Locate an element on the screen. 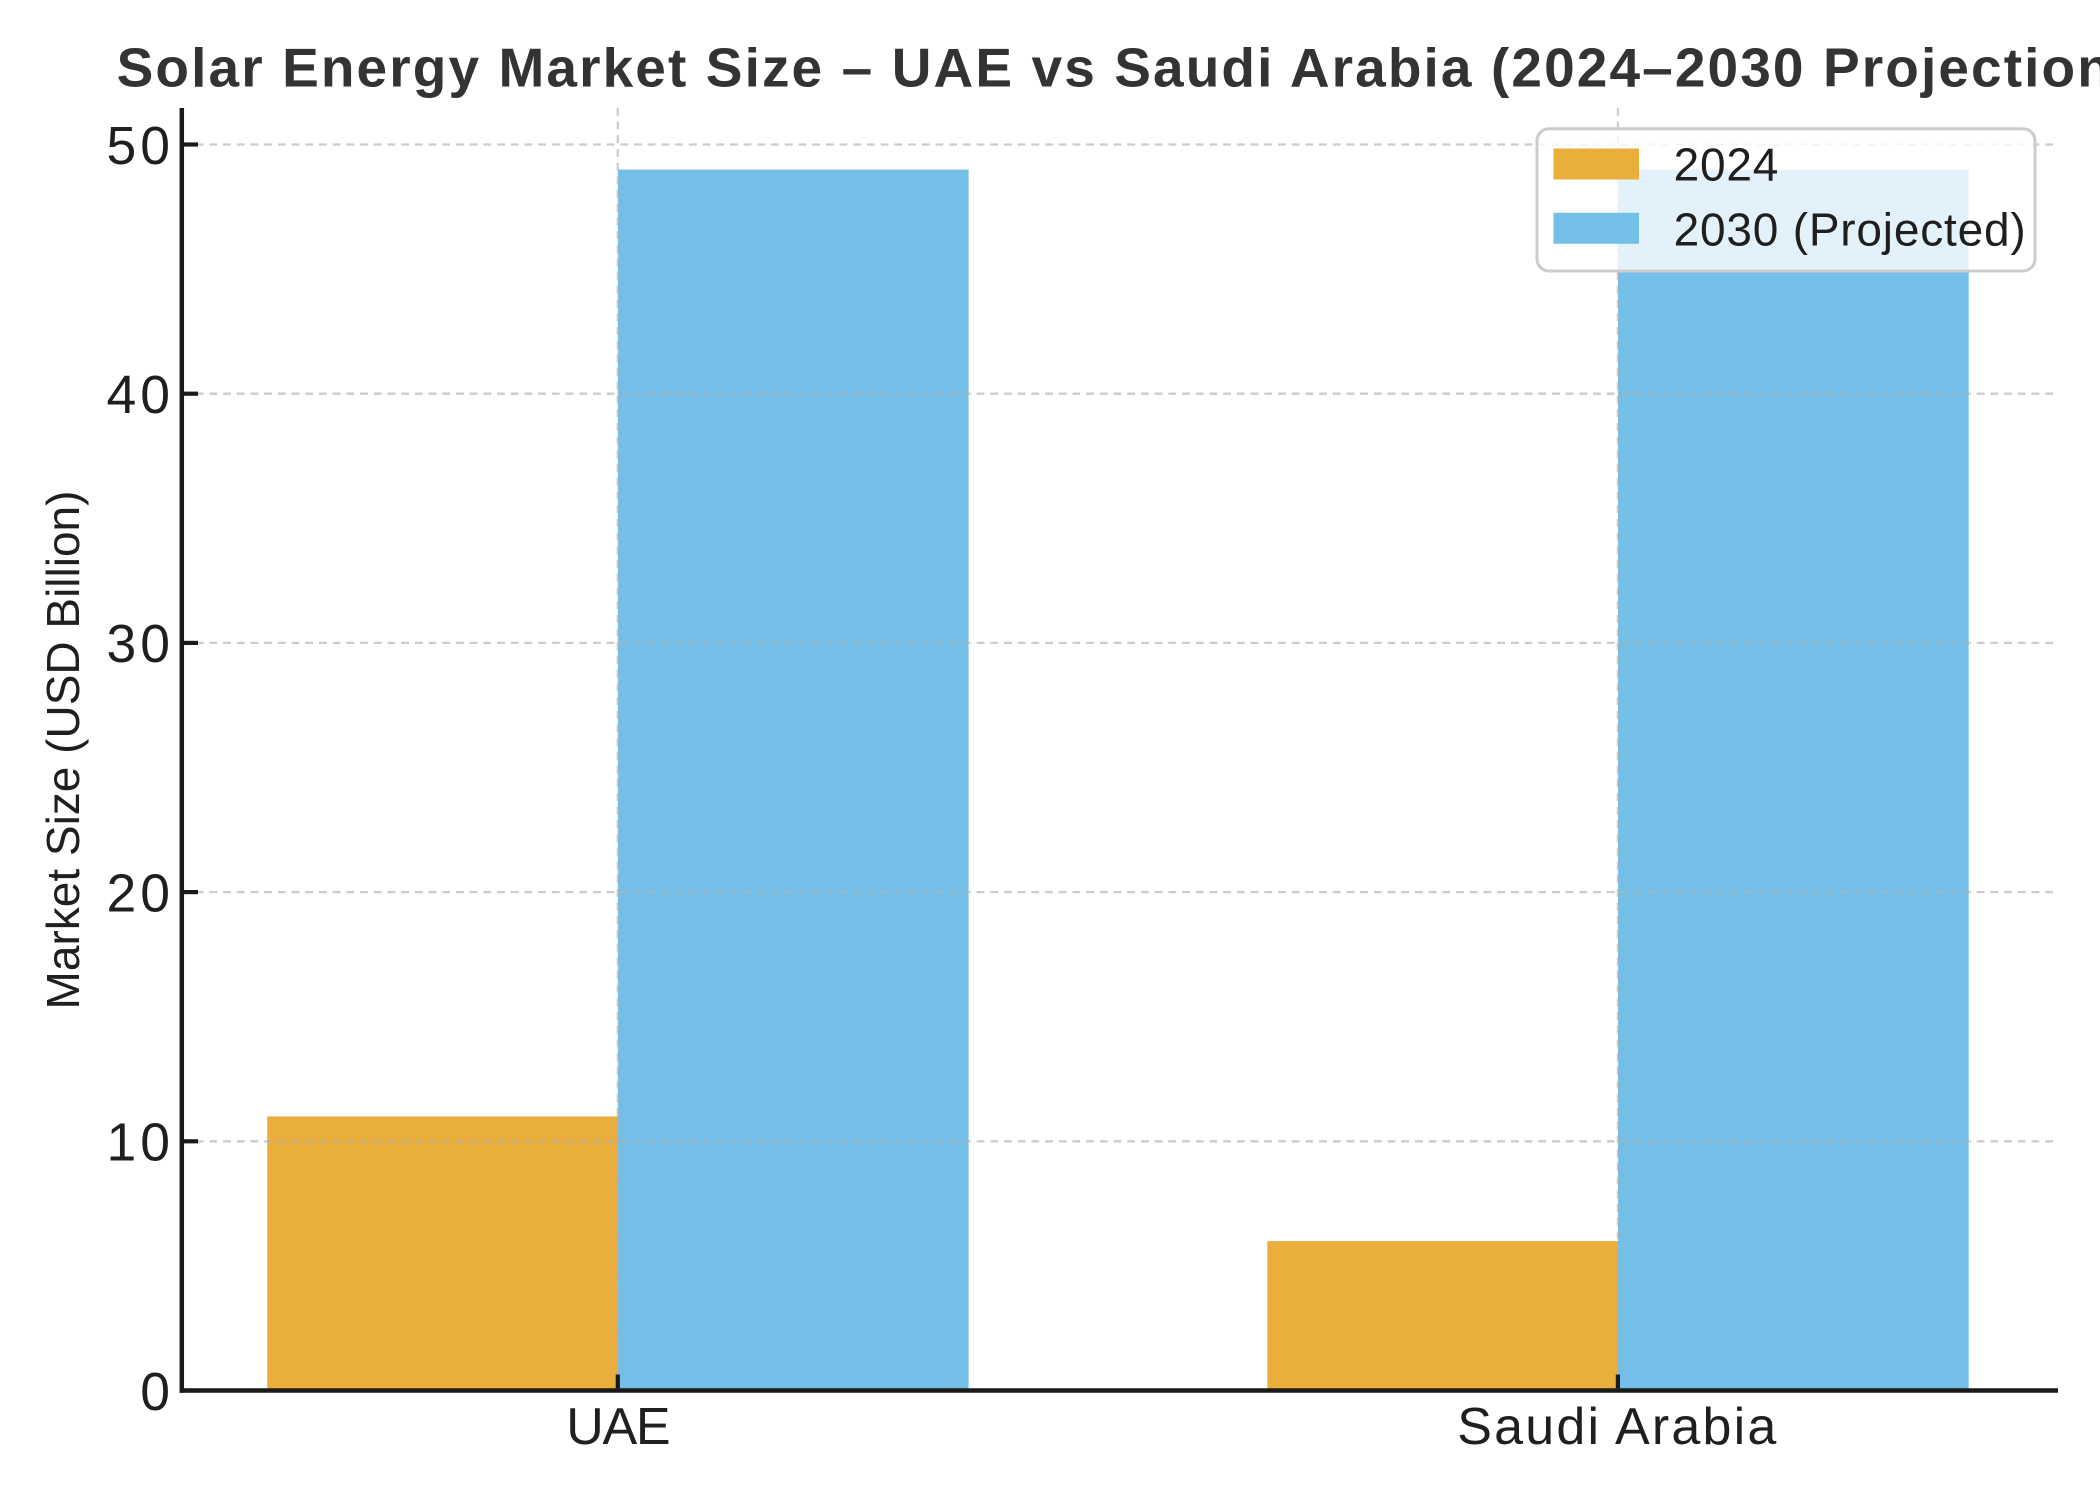 The width and height of the screenshot is (2100, 1500). svg-text: 50 is located at coordinates (140, 146).